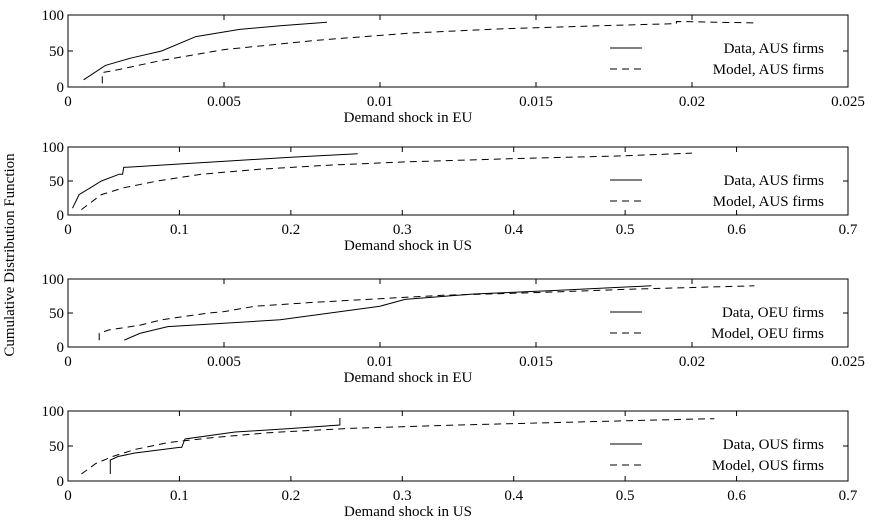 The width and height of the screenshot is (877, 531). Describe the element at coordinates (768, 466) in the screenshot. I see `legend-entry: Model, OUS firms` at that location.